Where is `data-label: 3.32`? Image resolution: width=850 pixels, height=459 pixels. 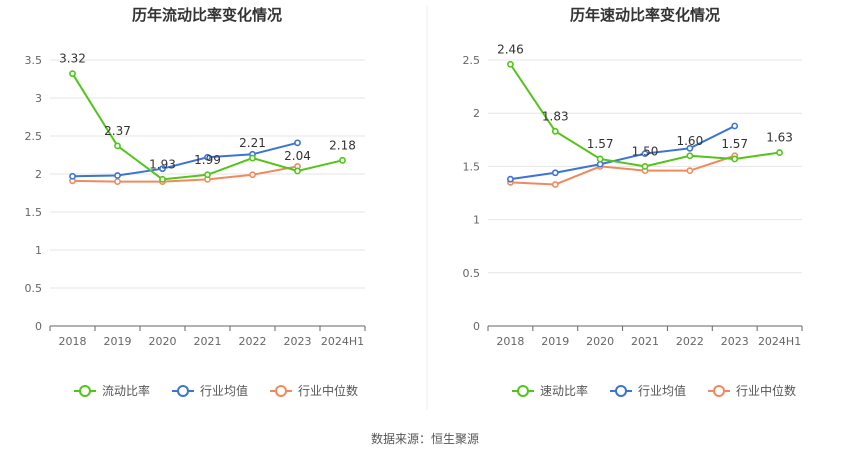 data-label: 3.32 is located at coordinates (72, 59).